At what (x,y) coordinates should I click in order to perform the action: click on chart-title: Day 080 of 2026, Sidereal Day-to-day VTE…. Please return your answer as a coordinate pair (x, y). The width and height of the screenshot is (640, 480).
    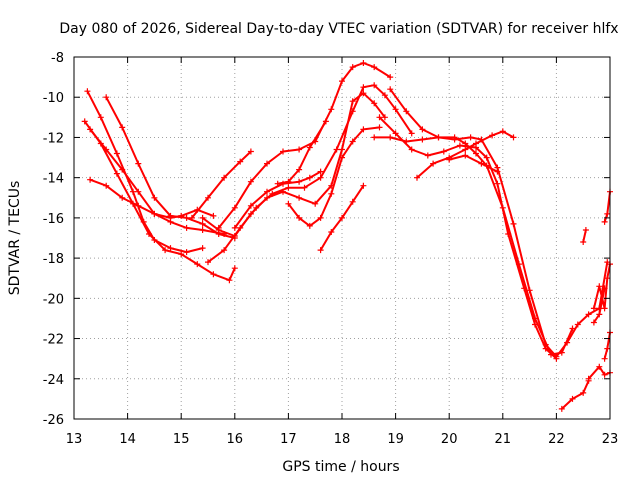
    Looking at the image, I should click on (338, 29).